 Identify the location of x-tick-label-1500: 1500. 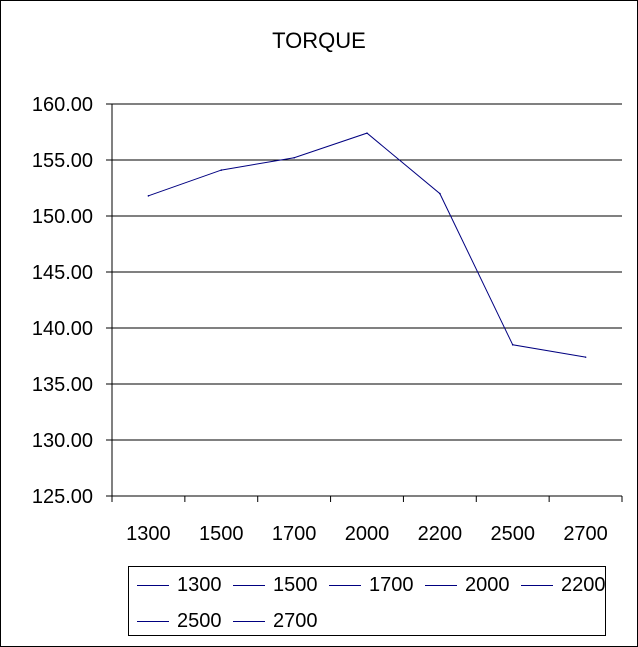
(221, 534).